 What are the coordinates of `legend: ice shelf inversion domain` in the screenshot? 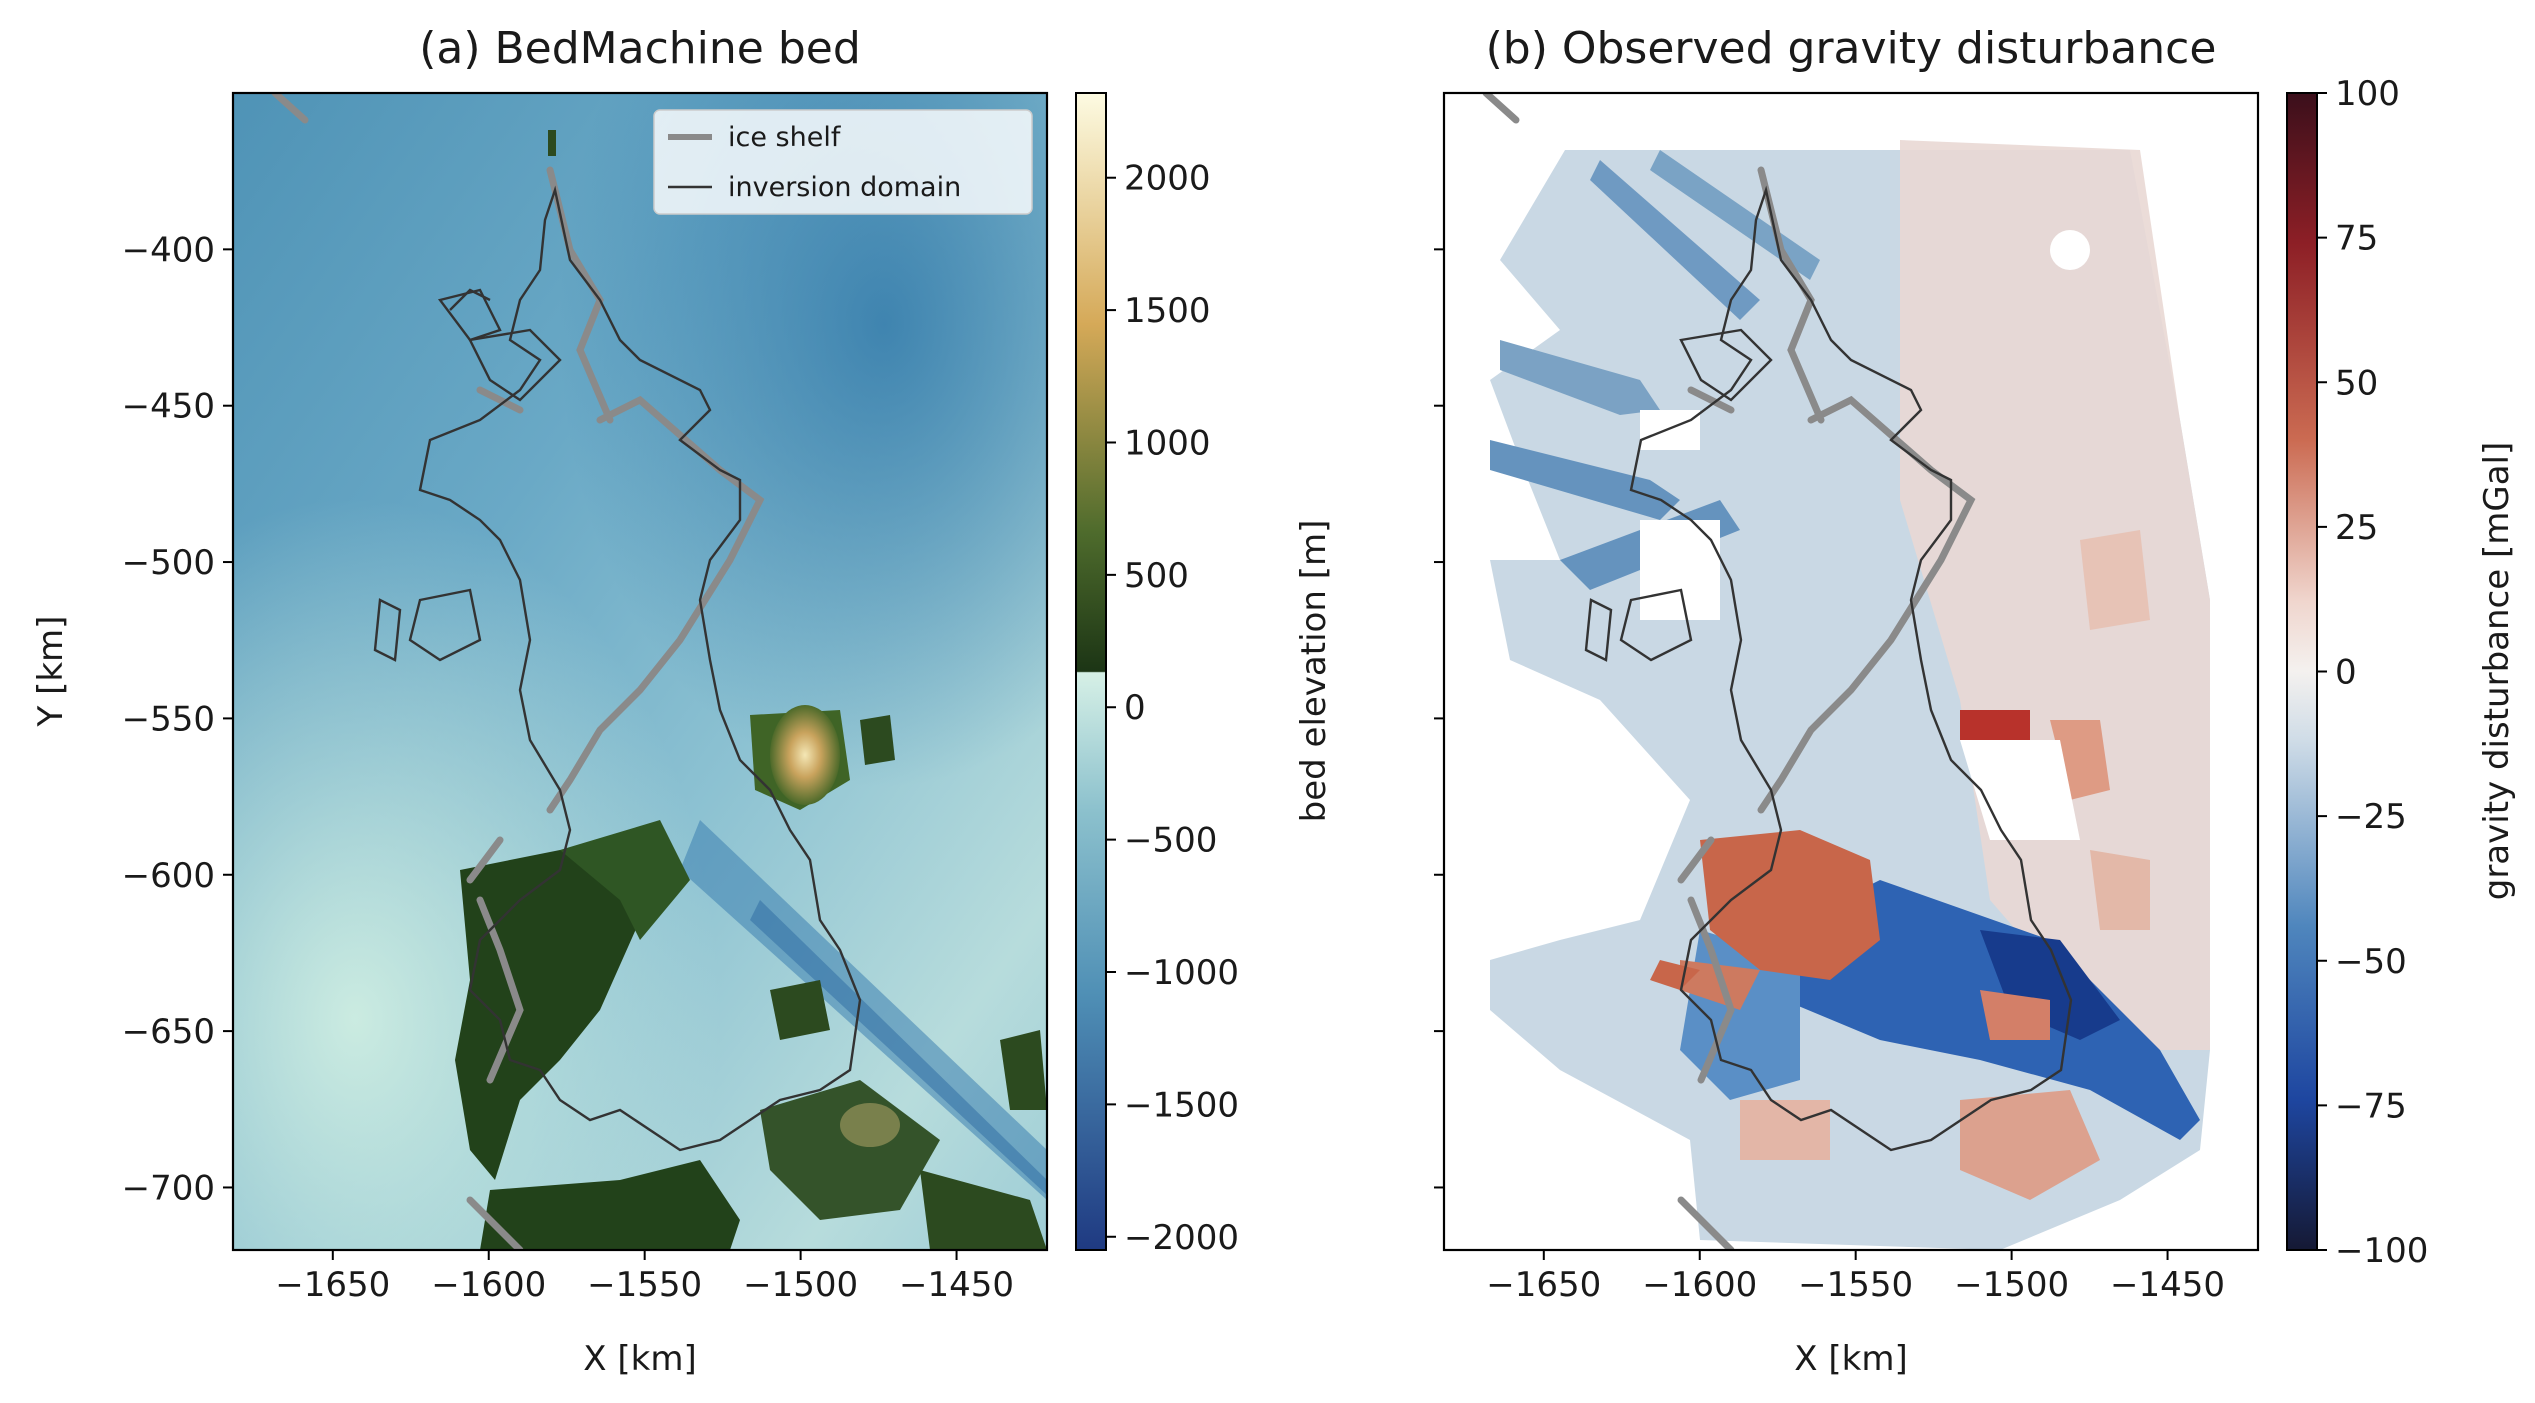 It's located at (843, 162).